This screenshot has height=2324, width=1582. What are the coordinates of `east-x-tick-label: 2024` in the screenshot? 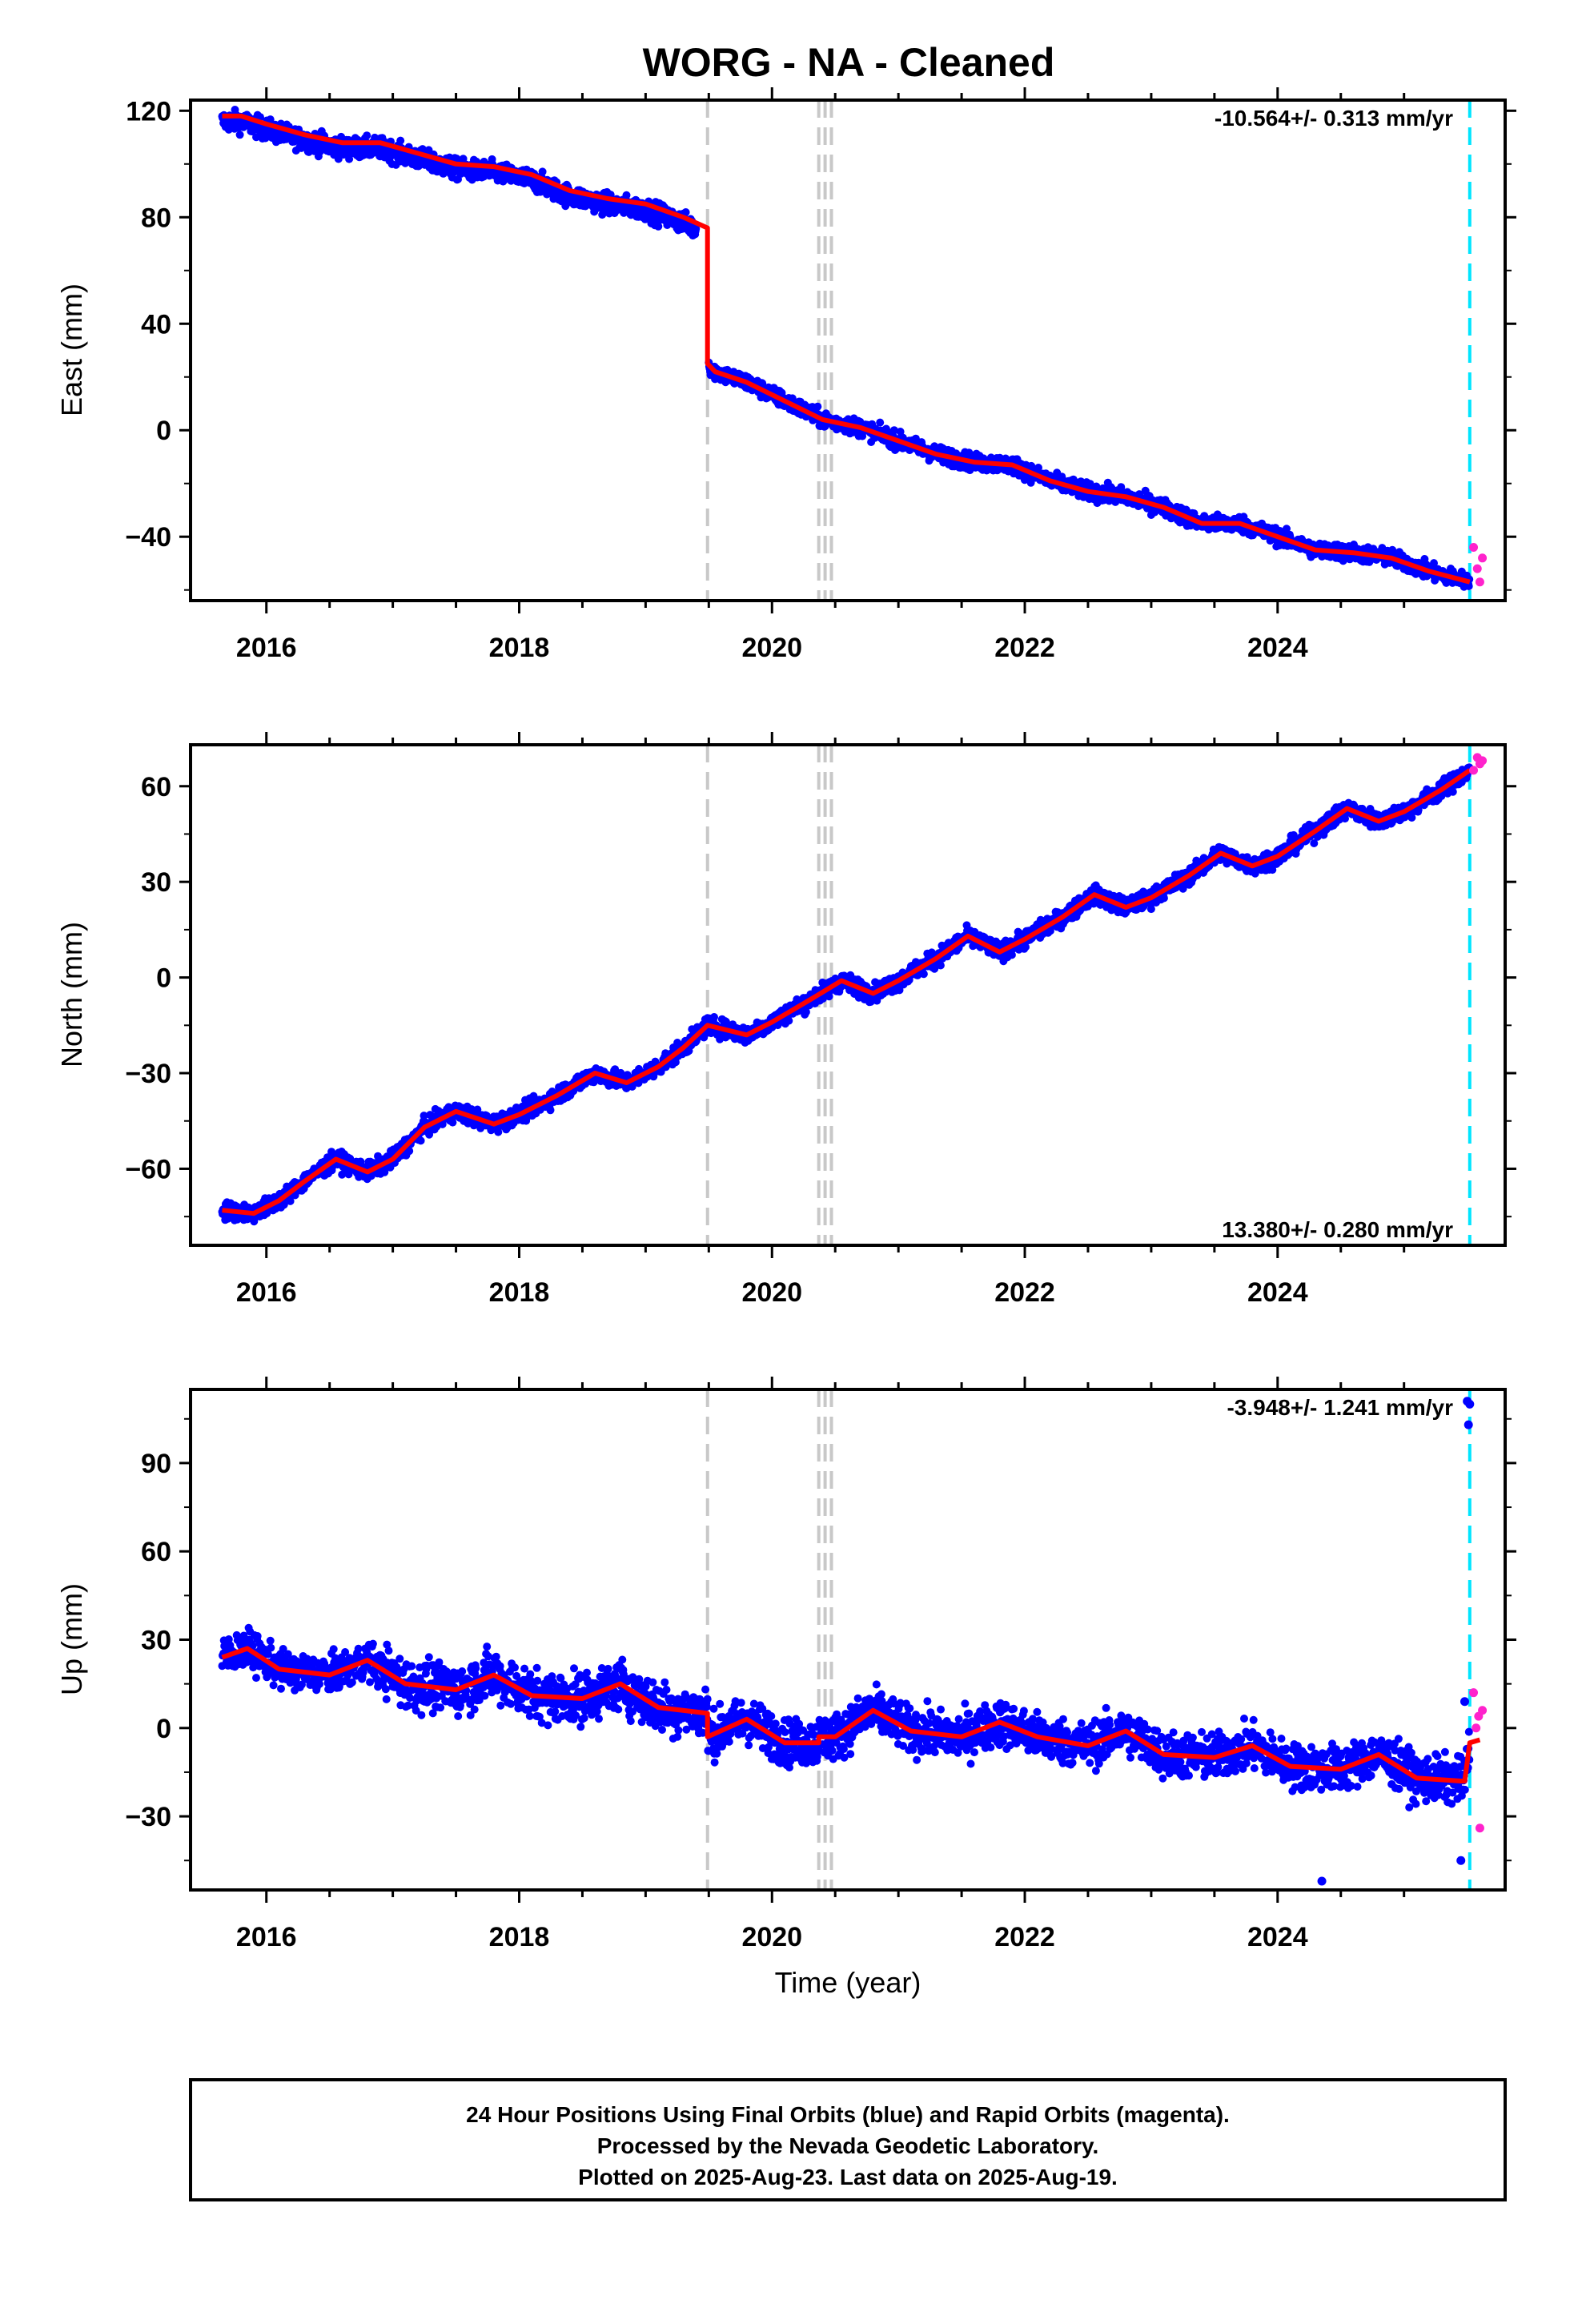 It's located at (1277, 648).